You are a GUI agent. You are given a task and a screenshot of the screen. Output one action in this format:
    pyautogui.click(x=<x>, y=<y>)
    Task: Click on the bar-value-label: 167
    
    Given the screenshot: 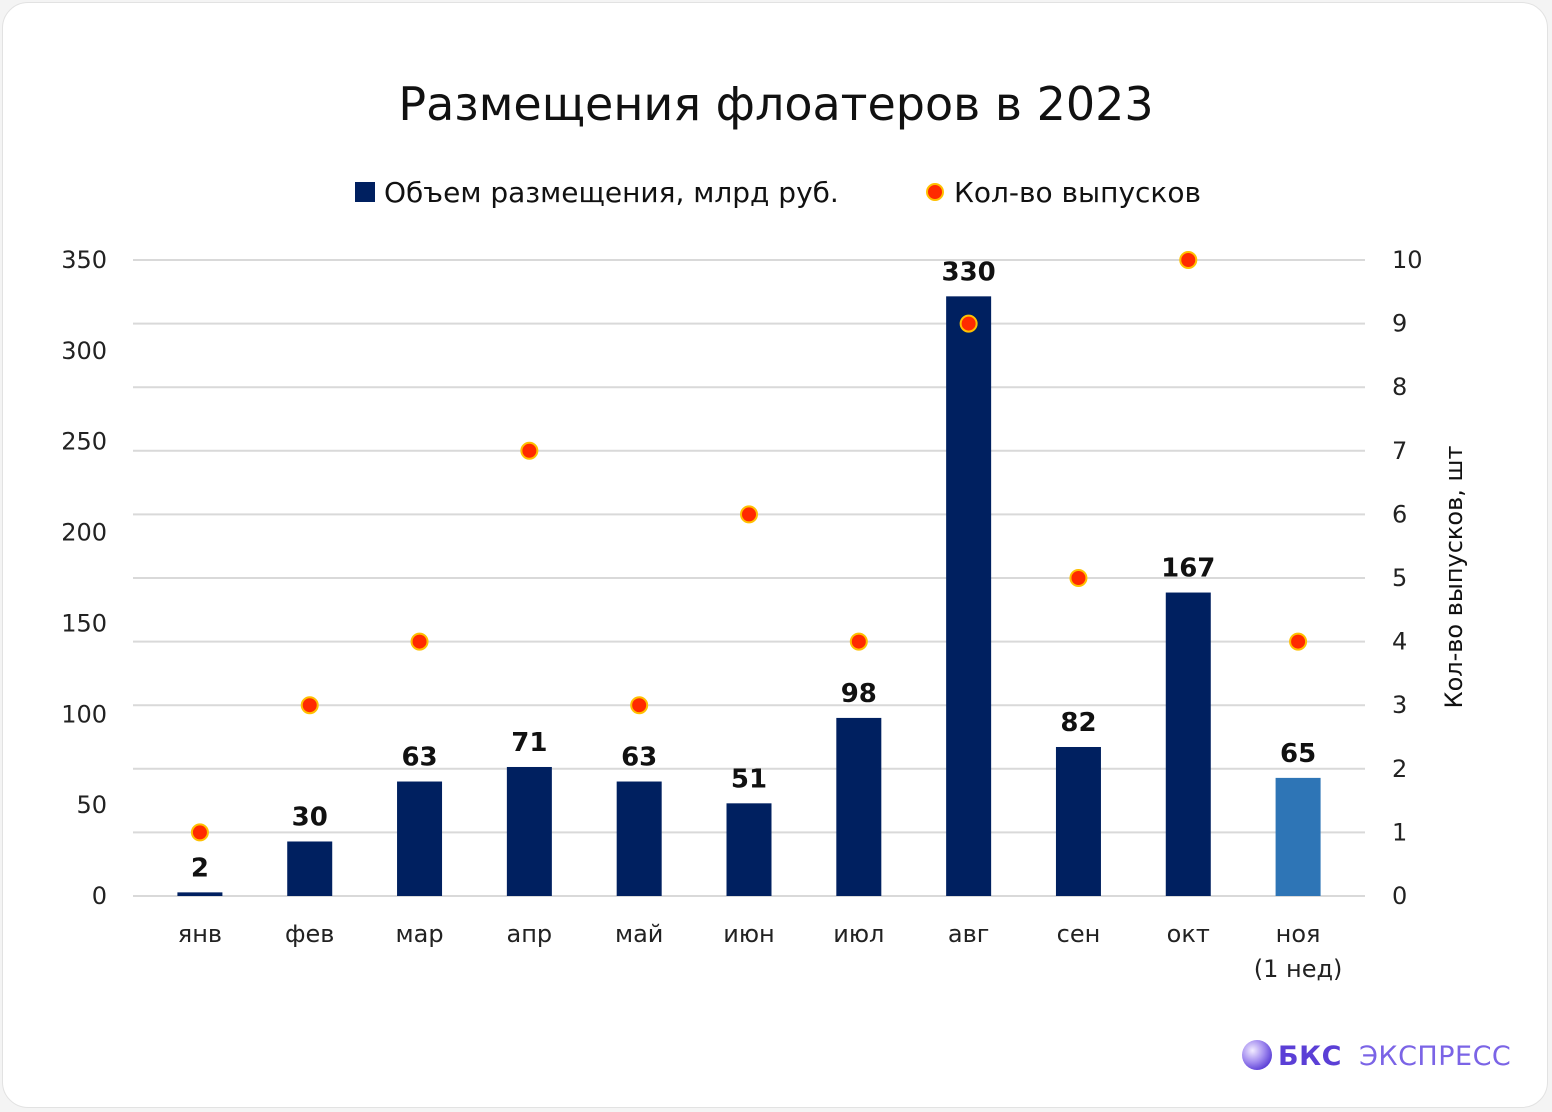 What is the action you would take?
    pyautogui.click(x=1188, y=569)
    